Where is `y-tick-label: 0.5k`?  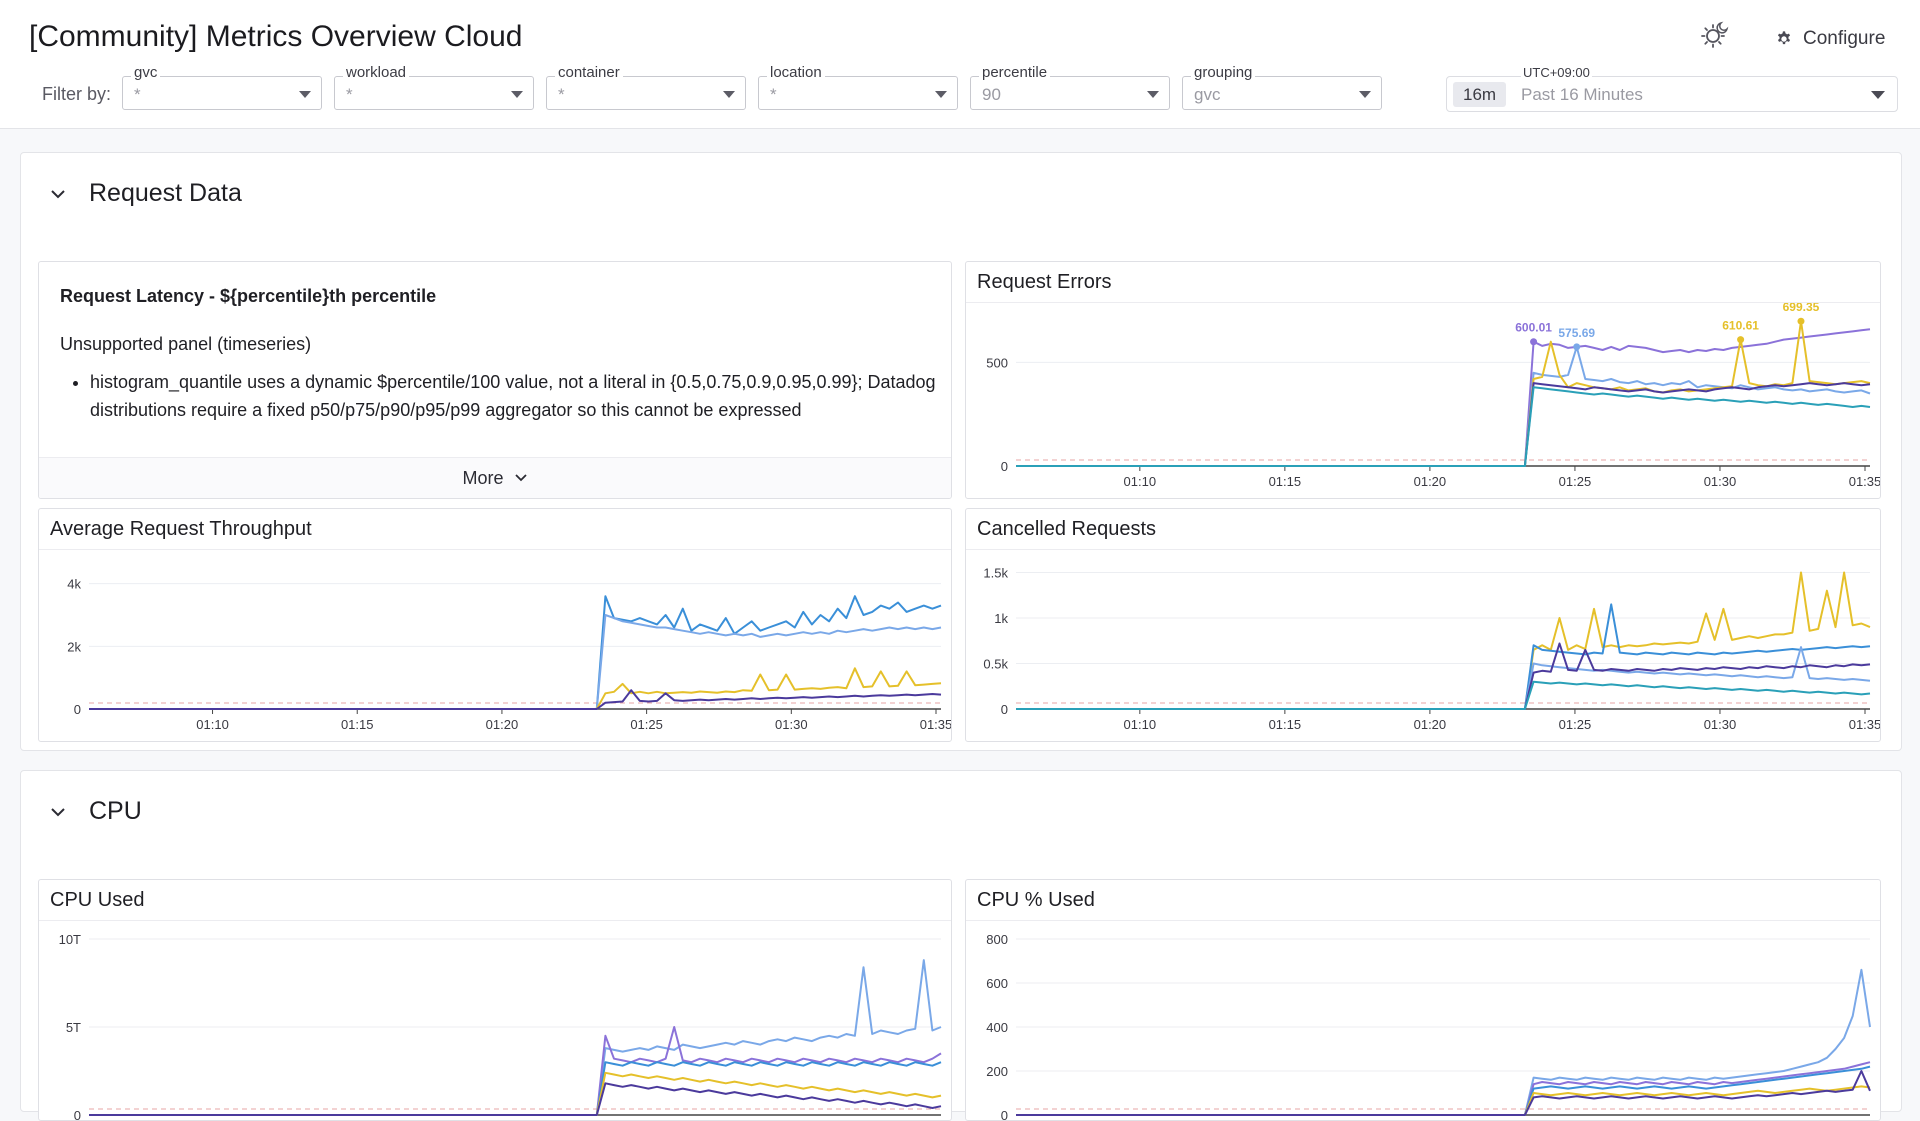 y-tick-label: 0.5k is located at coordinates (995, 664).